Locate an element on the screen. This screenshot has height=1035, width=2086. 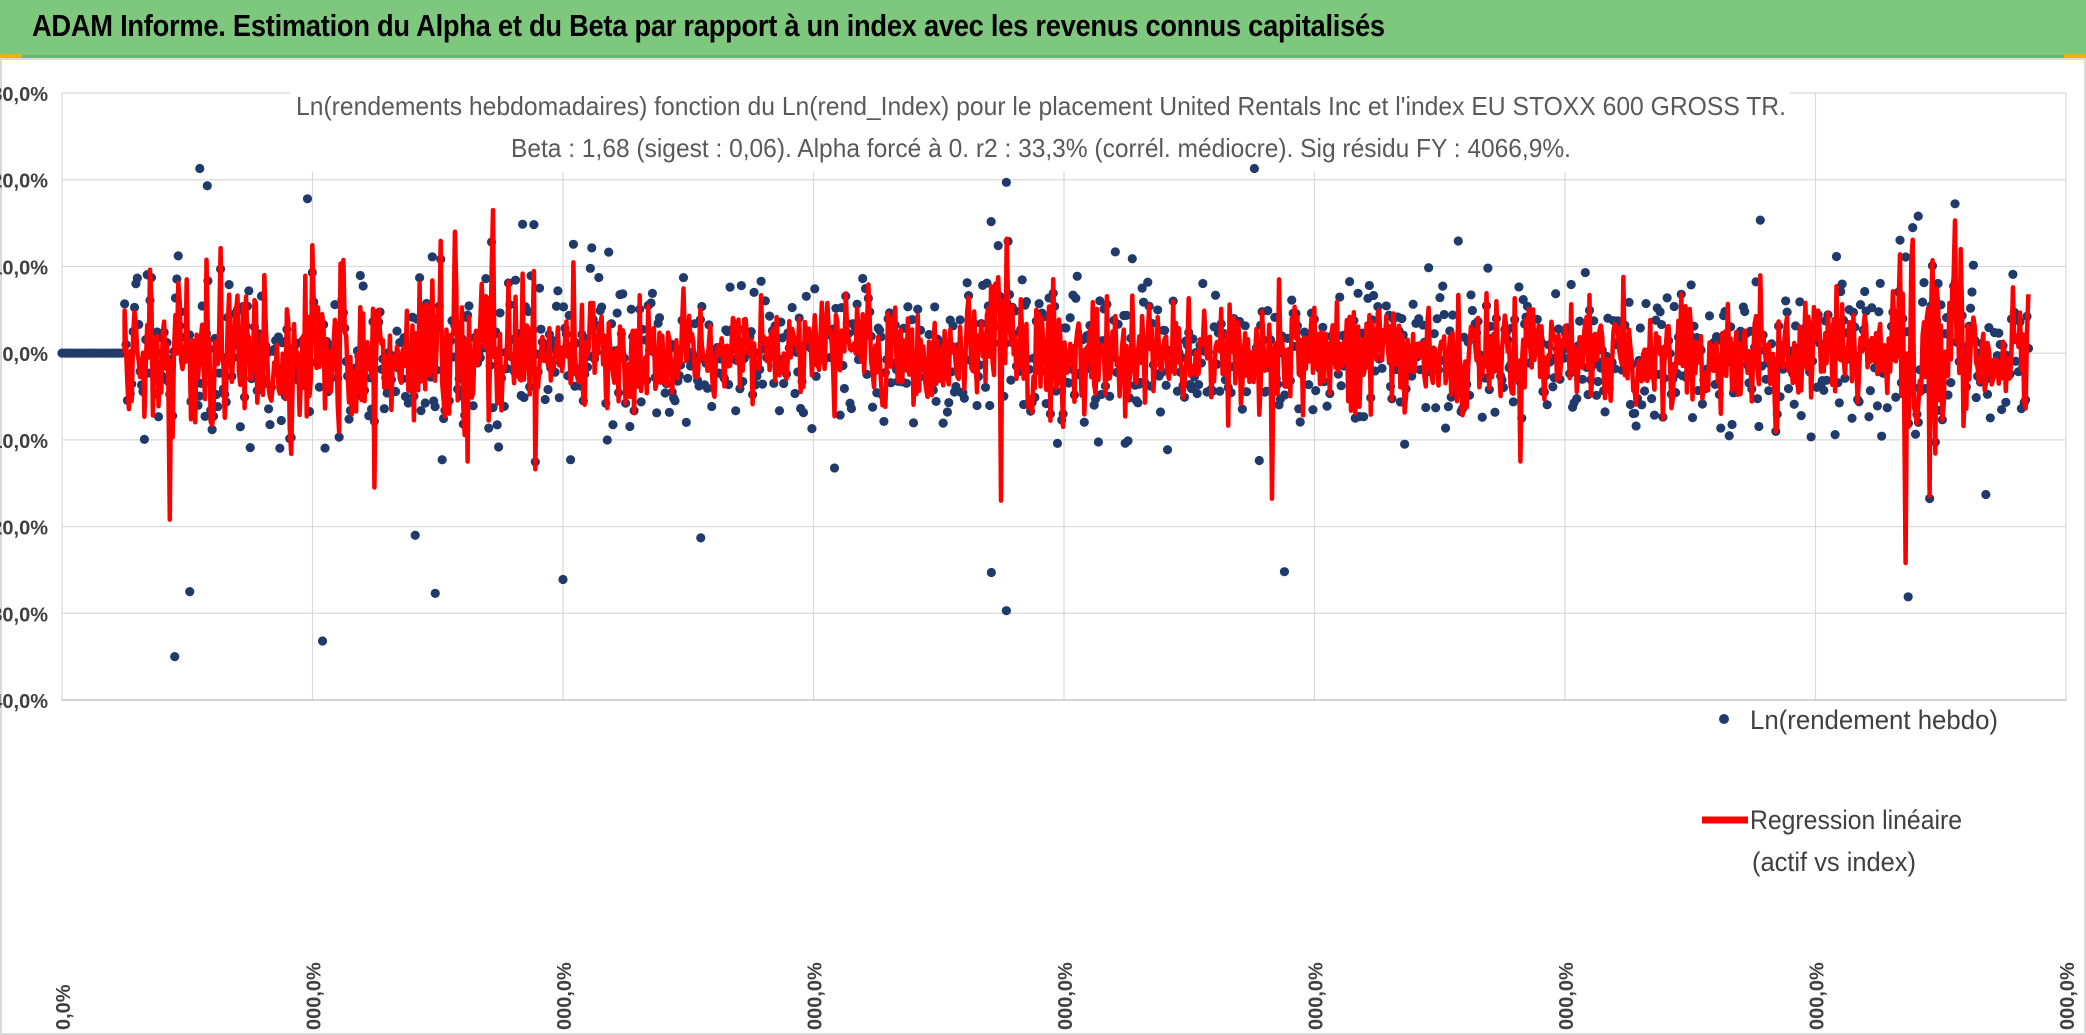
legend-scatter-marker is located at coordinates (1724, 719).